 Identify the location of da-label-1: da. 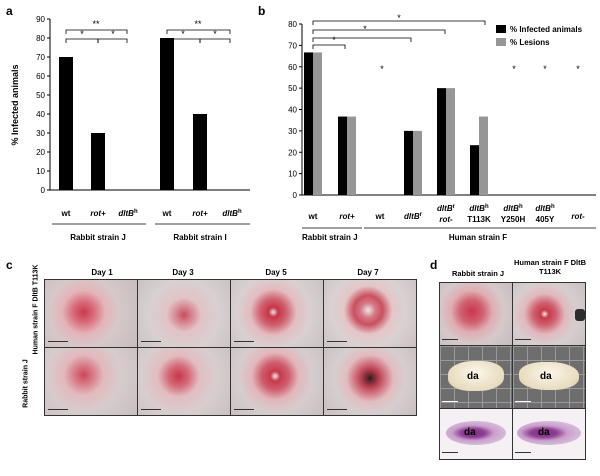
(473, 376).